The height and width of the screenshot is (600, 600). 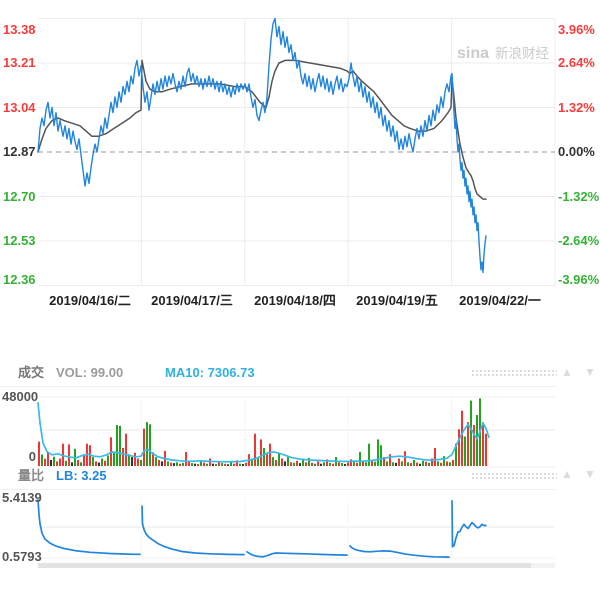 What do you see at coordinates (296, 432) in the screenshot?
I see `volume-chart` at bounding box center [296, 432].